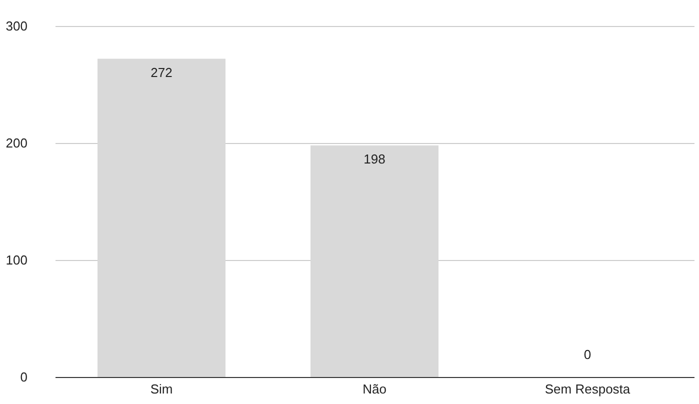 The height and width of the screenshot is (404, 699). Describe the element at coordinates (374, 389) in the screenshot. I see `x-tick-label: Não` at that location.